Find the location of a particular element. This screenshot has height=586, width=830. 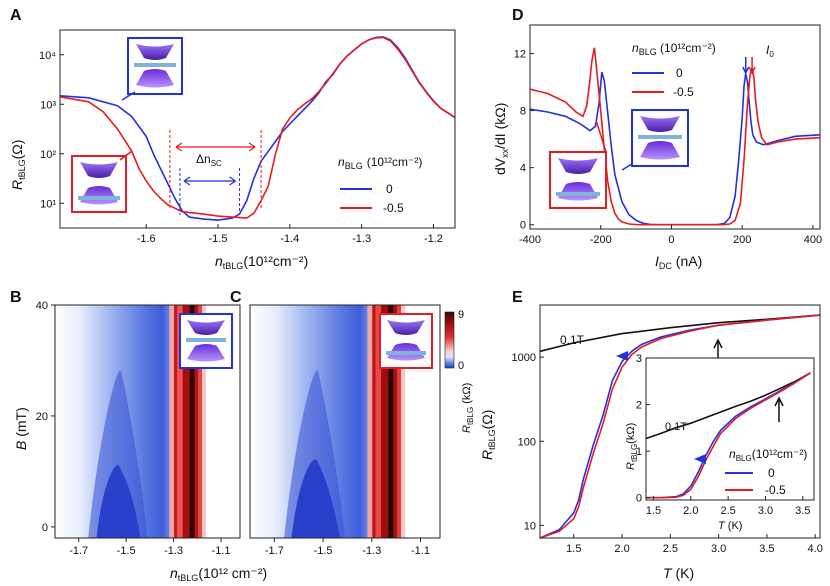

panel-a-legend: nBLG (10¹²cm⁻²) 0 -0.5 is located at coordinates (380, 185).